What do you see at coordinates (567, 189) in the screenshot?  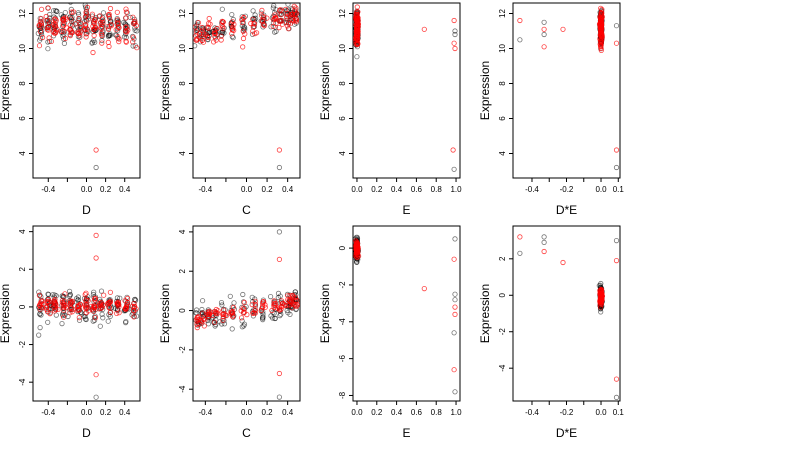 I see `x-tick-label: -0.2` at bounding box center [567, 189].